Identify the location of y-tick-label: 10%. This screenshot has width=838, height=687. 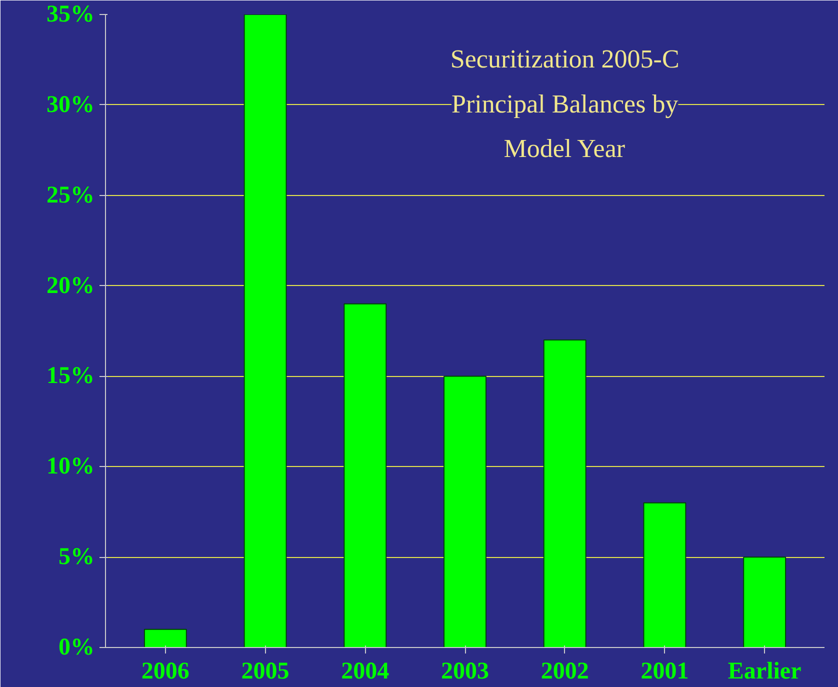
(70, 467).